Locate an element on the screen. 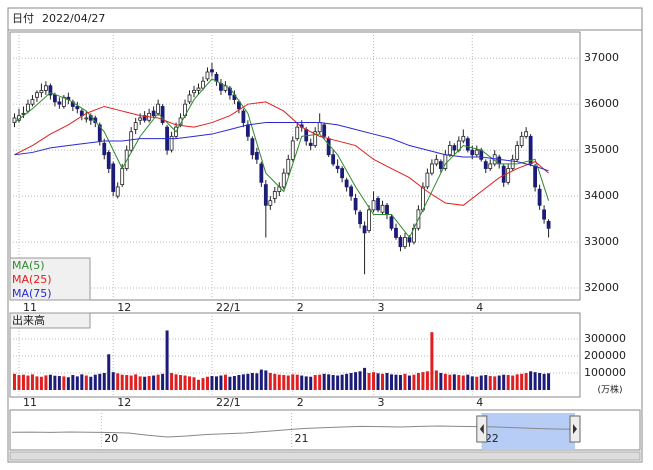 This screenshot has width=653, height=470. x-tick-label: 11 is located at coordinates (30, 307).